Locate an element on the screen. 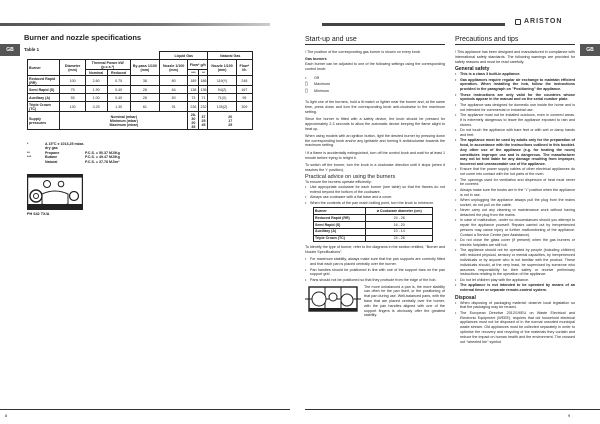 The image size is (600, 424). language-tab-left: GB is located at coordinates (10, 50).